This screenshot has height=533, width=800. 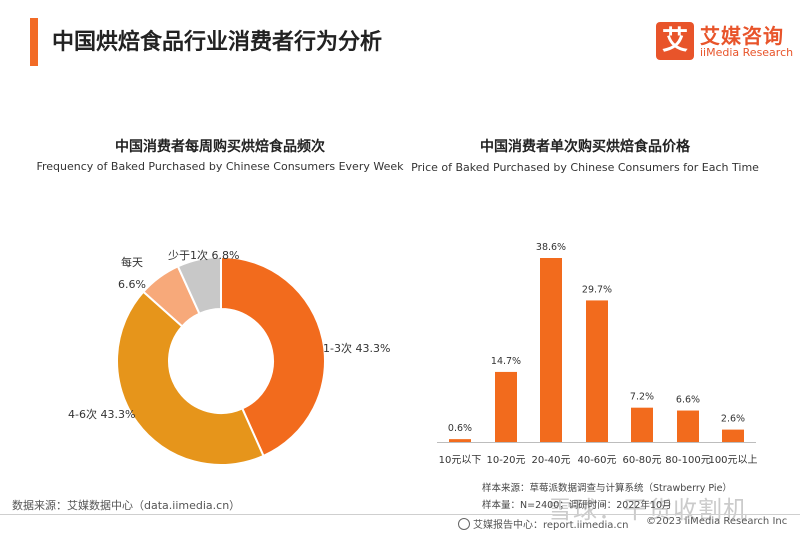 I want to click on donut-slice-label: 每天, so click(x=132, y=262).